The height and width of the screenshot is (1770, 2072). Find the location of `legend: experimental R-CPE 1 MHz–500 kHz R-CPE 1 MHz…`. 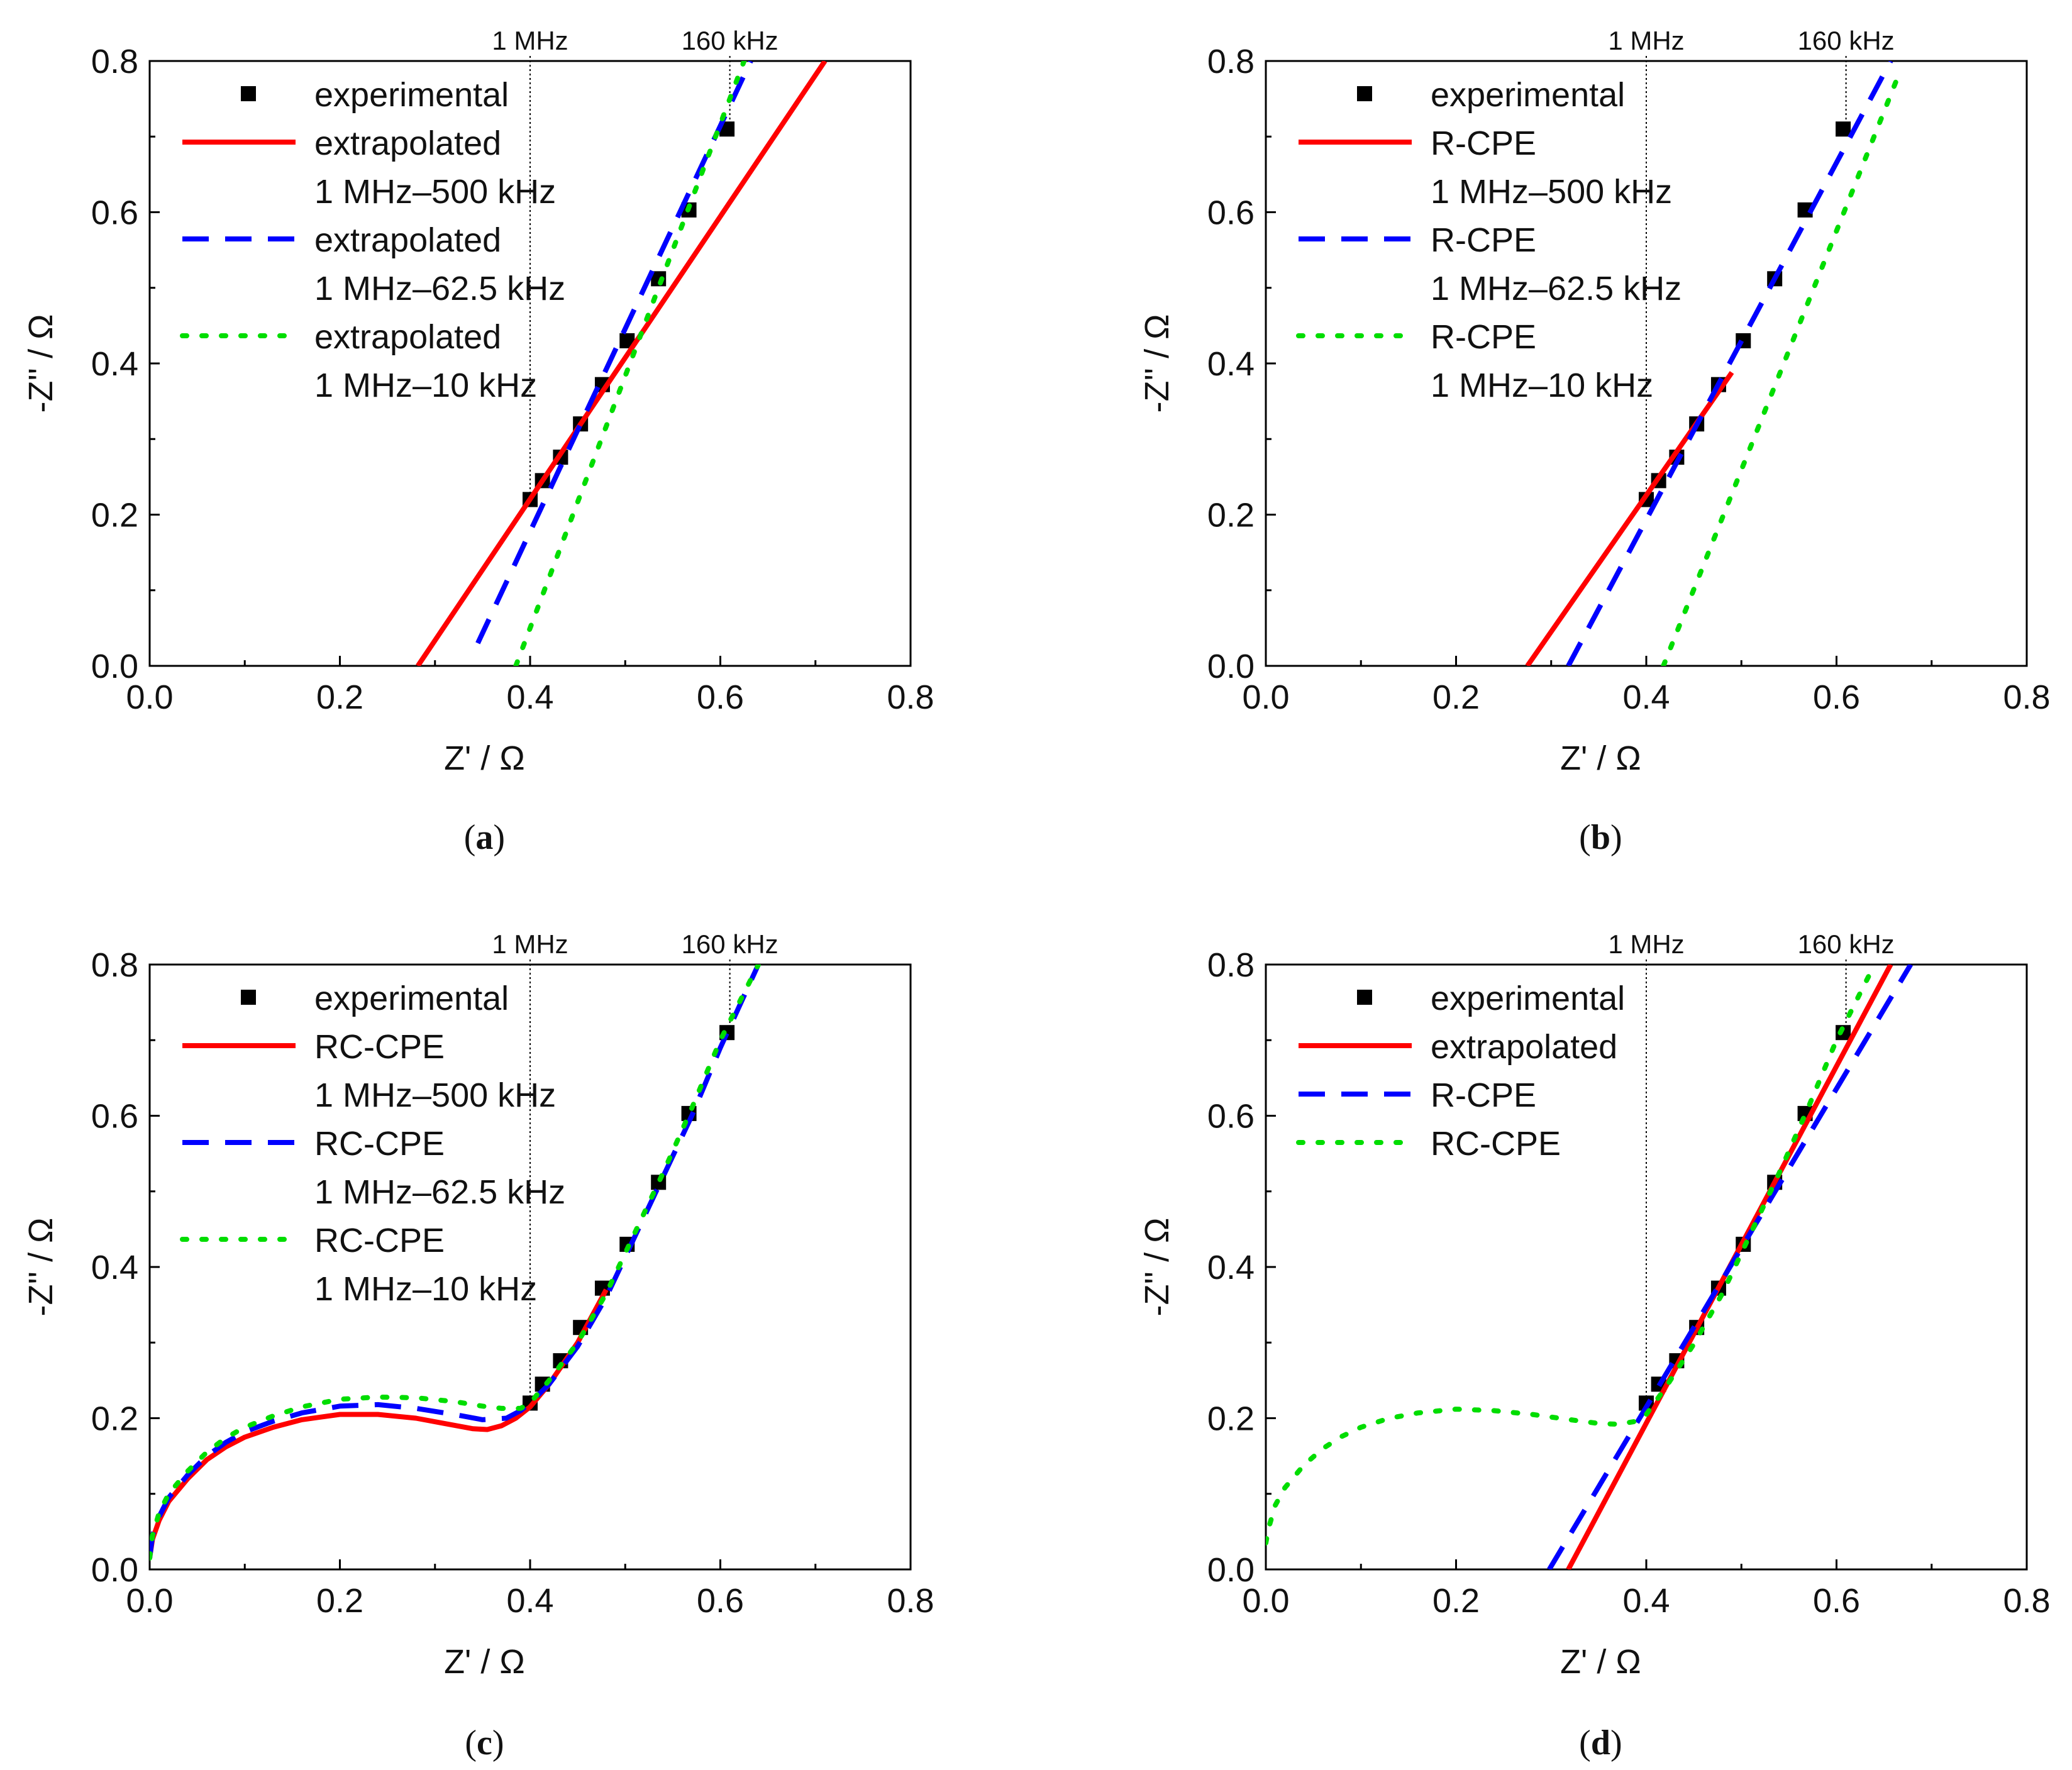

legend: experimental R-CPE 1 MHz–500 kHz R-CPE 1 MHz… is located at coordinates (1488, 240).